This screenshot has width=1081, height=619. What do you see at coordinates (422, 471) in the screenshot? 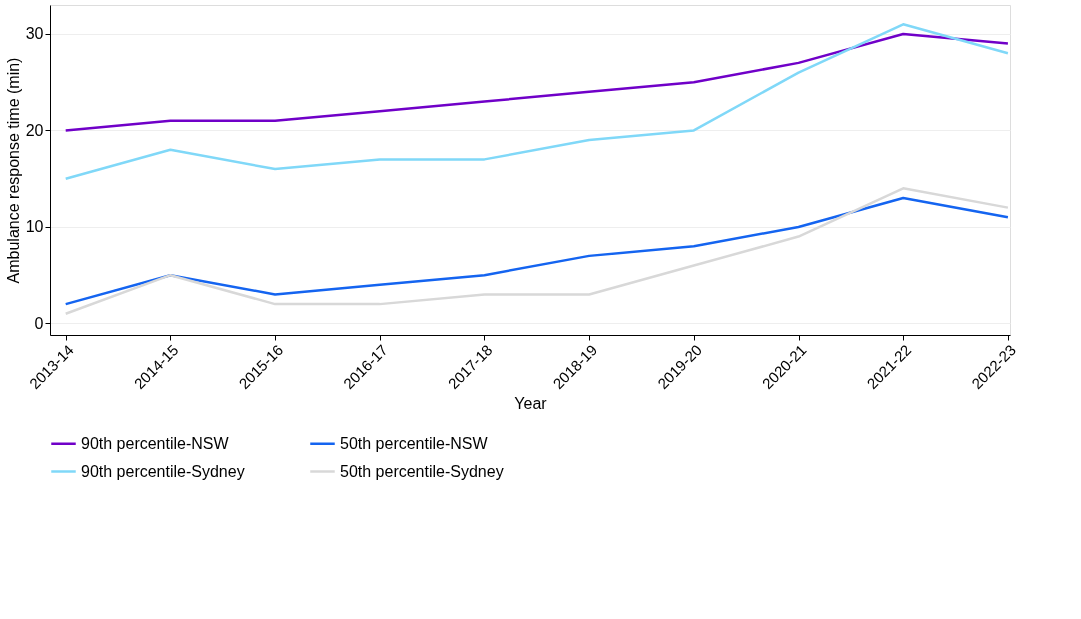
I see `legend-label: 50th percentile-Sydney` at bounding box center [422, 471].